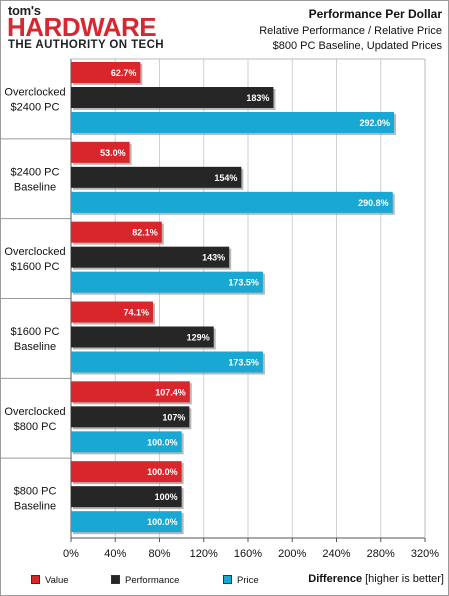  I want to click on chart-subtitle-2: $800 PC Baseline, Updated Prices, so click(357, 46).